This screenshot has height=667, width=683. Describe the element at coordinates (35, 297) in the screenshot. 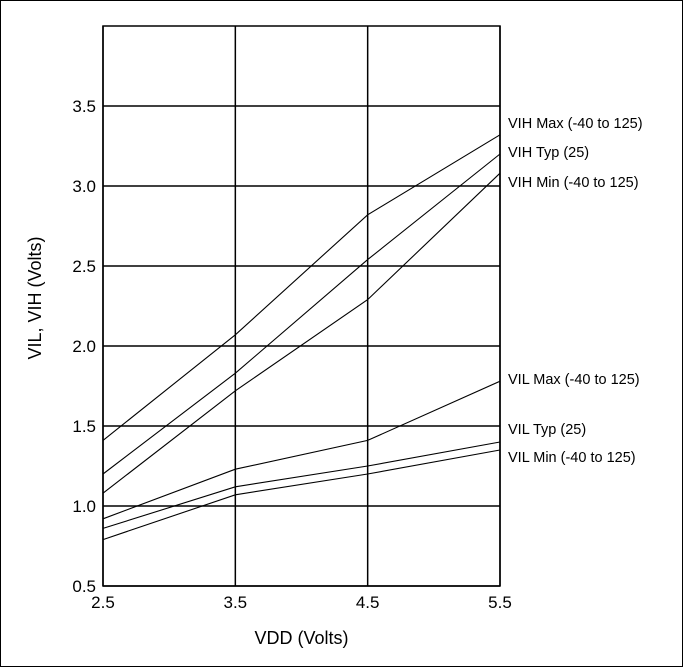

I see `y-axis-title: VIL, VIH (Volts)` at that location.